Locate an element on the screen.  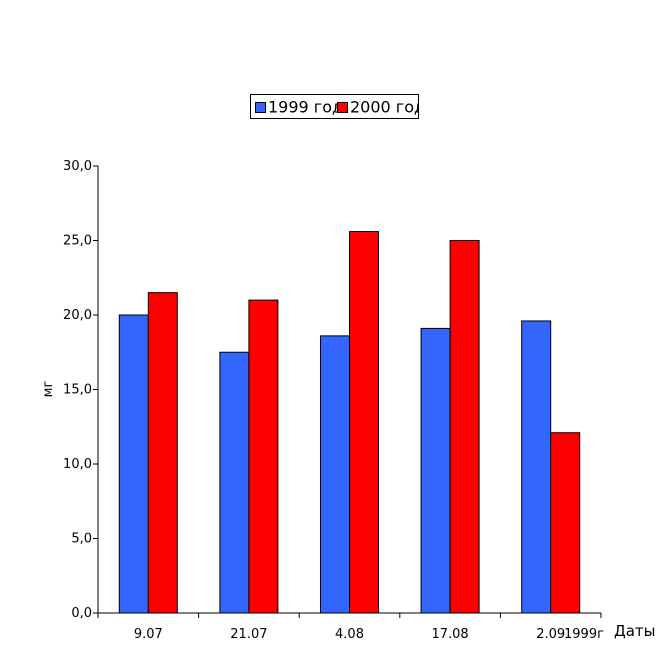
y-tick-label-3: 15,0 is located at coordinates (77, 390).